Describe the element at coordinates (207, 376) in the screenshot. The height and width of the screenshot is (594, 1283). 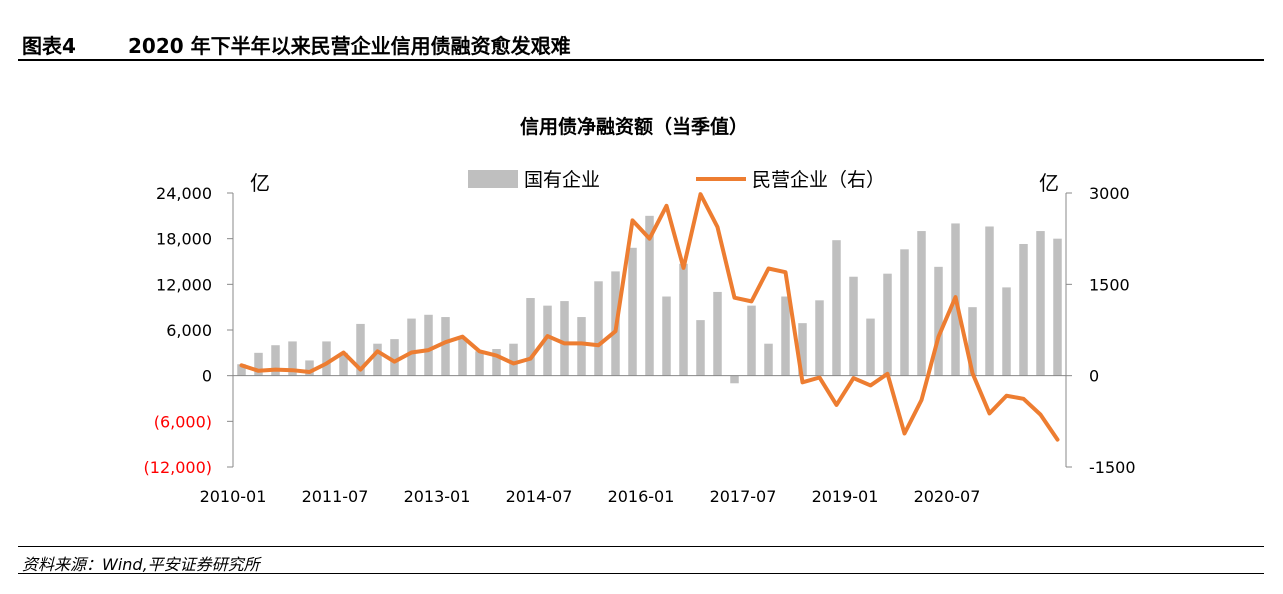
I see `left-tick-label: 0` at that location.